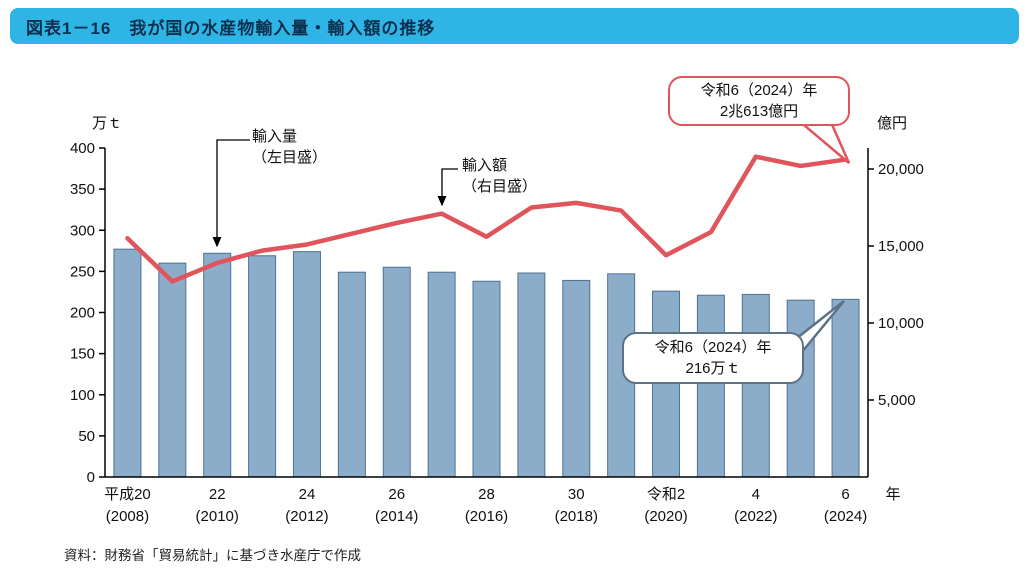  Describe the element at coordinates (231, 28) in the screenshot. I see `figure-title: 図表1－16 我が国の水産物輸入量・輸入額の推移` at that location.